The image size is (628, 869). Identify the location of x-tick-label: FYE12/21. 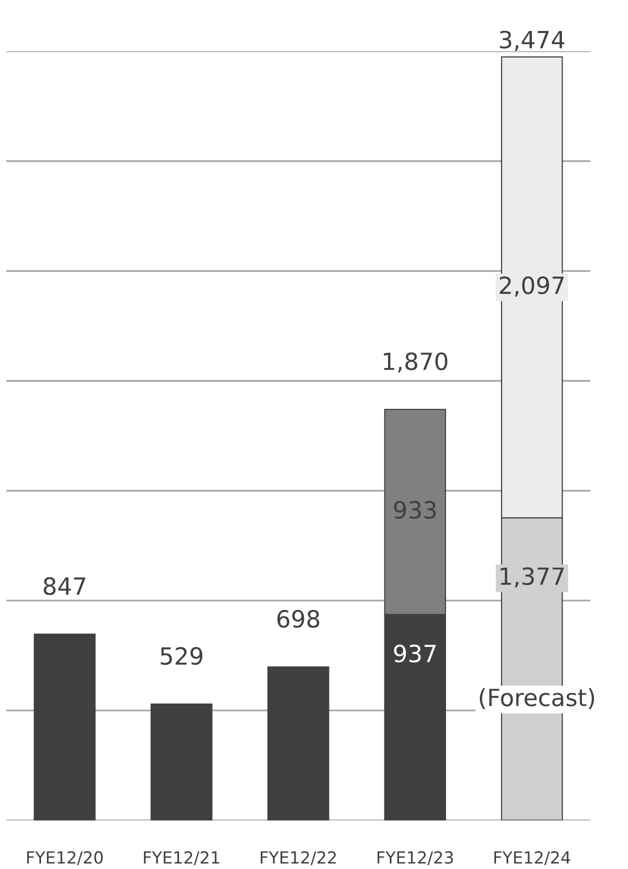
(182, 858).